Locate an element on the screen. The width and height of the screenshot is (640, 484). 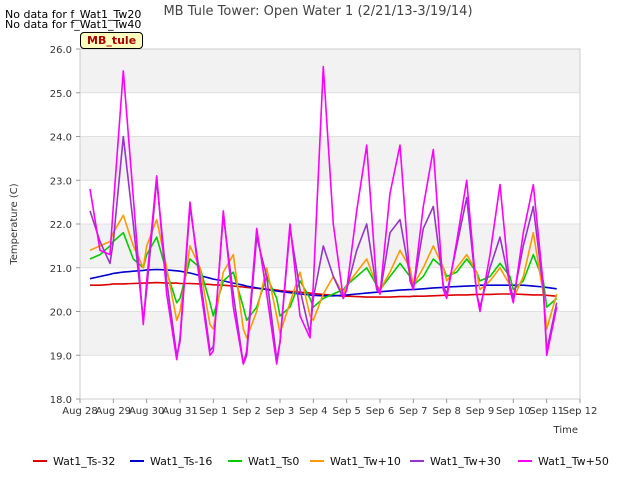
y-tick-label: 24.0 is located at coordinates (61, 138).